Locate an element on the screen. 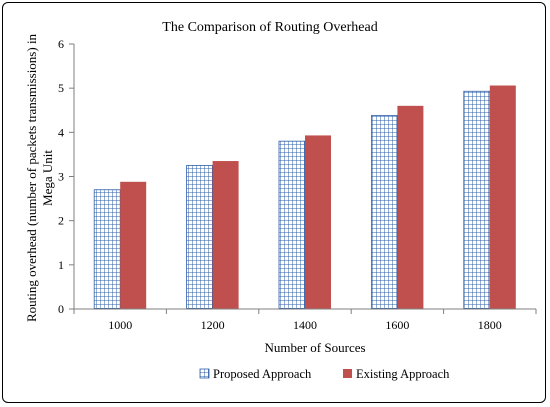  y-tick-label: 1 is located at coordinates (61, 265).